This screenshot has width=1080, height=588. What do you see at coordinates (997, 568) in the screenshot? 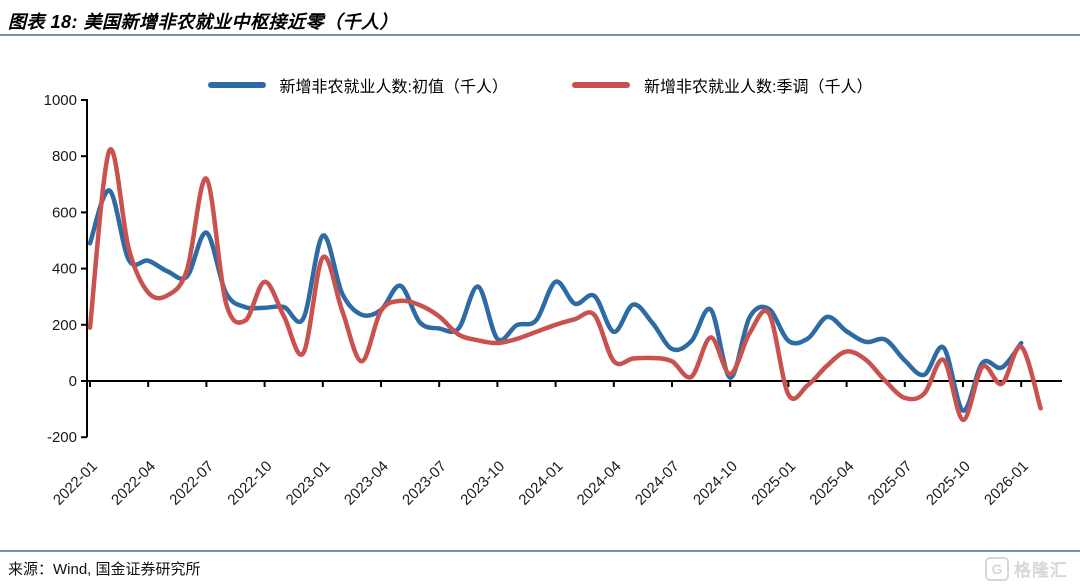
I see `brand-logo-icon: G` at bounding box center [997, 568].